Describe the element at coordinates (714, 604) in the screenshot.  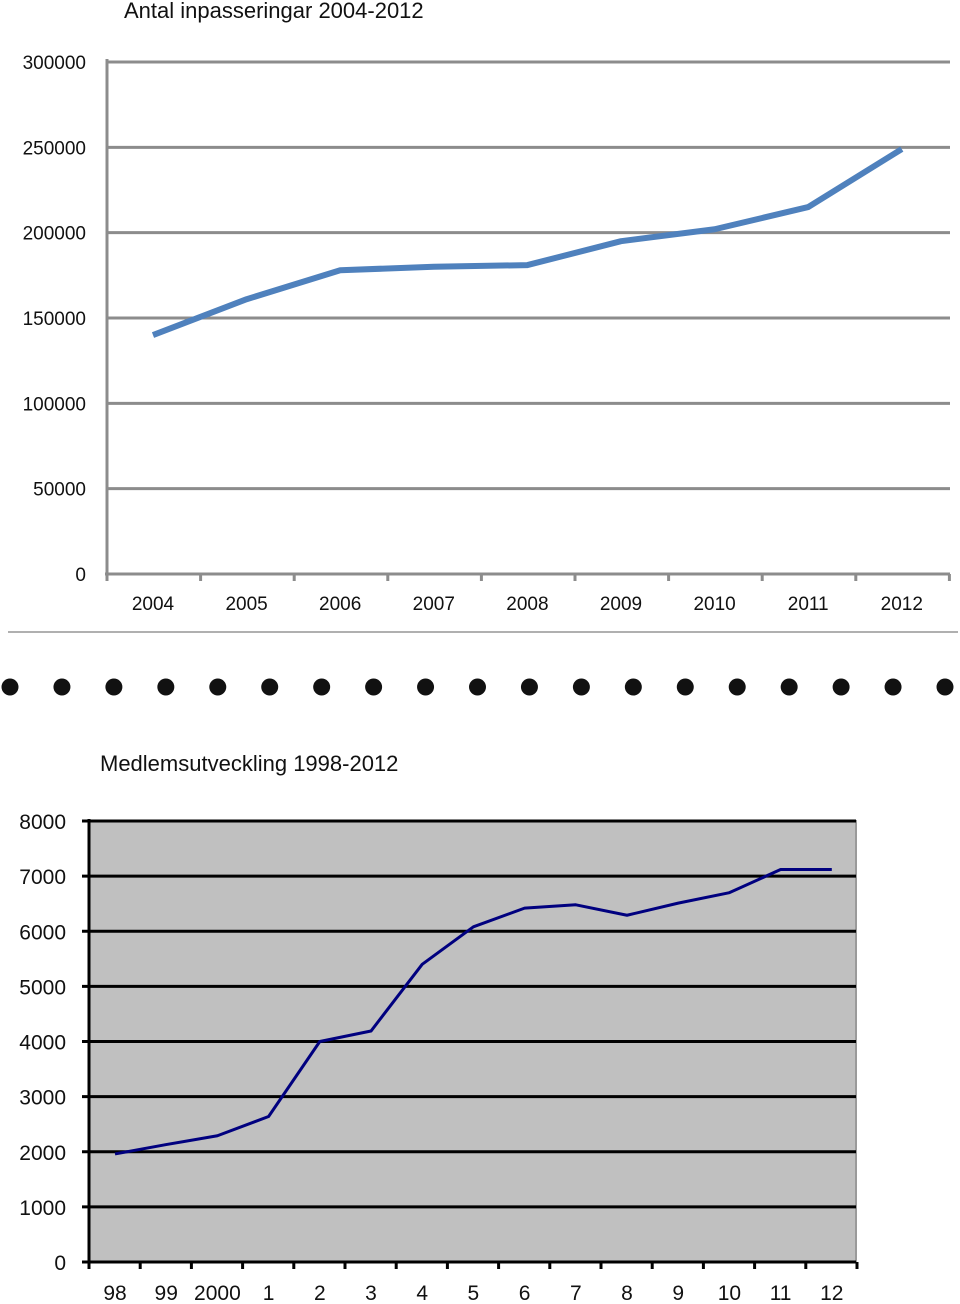
I see `x-tick-label: 2010` at that location.